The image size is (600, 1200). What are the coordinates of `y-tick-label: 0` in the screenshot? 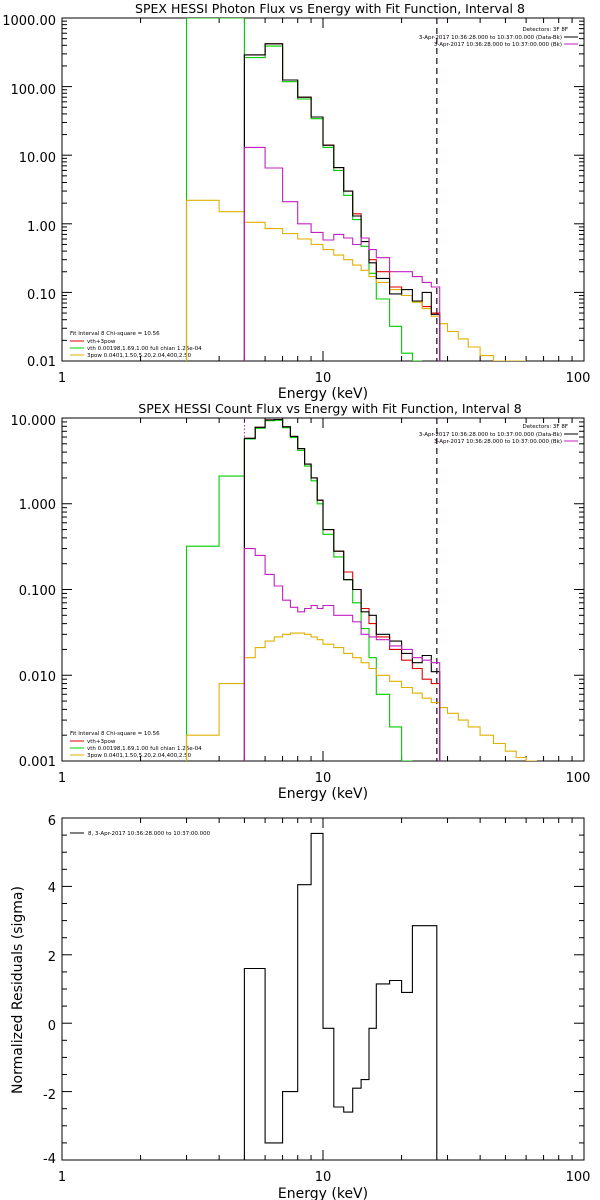 It's located at (52, 1026).